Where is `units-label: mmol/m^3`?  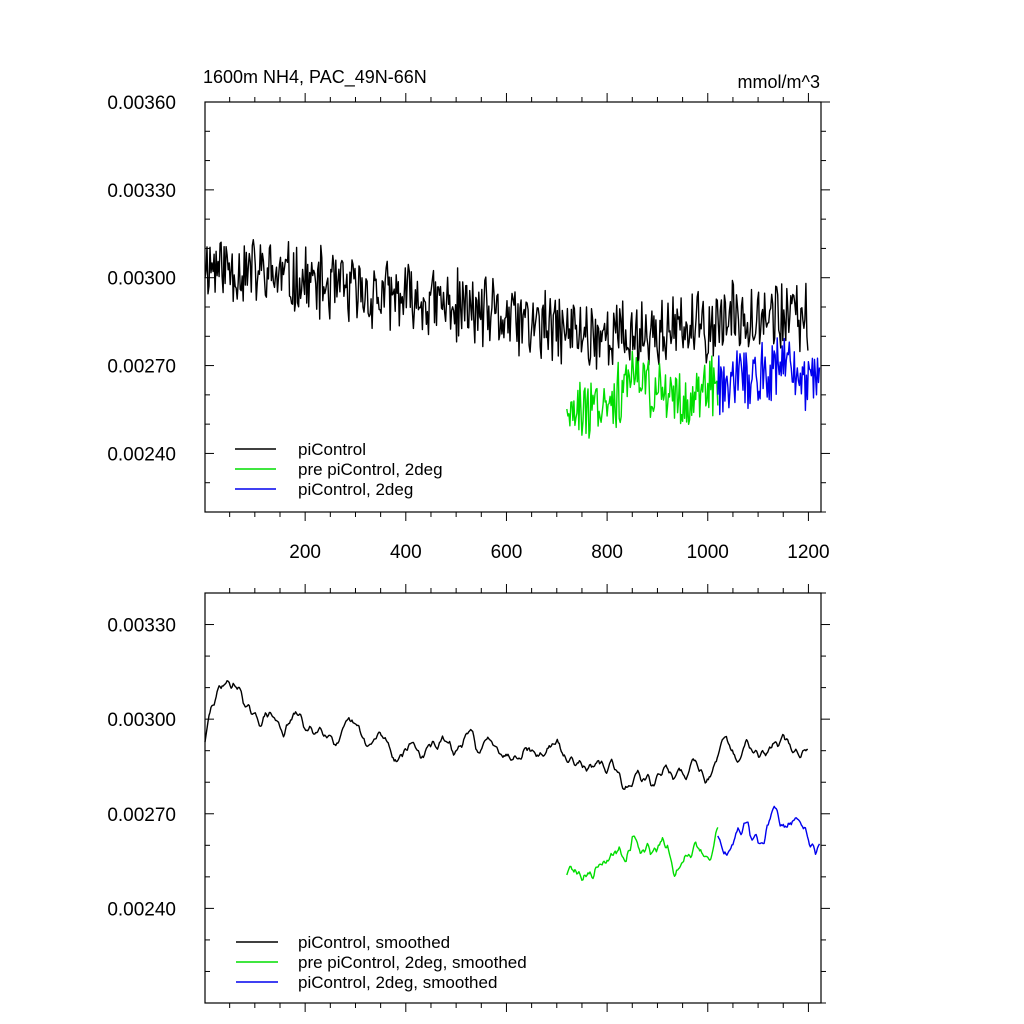
units-label: mmol/m^3 is located at coordinates (779, 82).